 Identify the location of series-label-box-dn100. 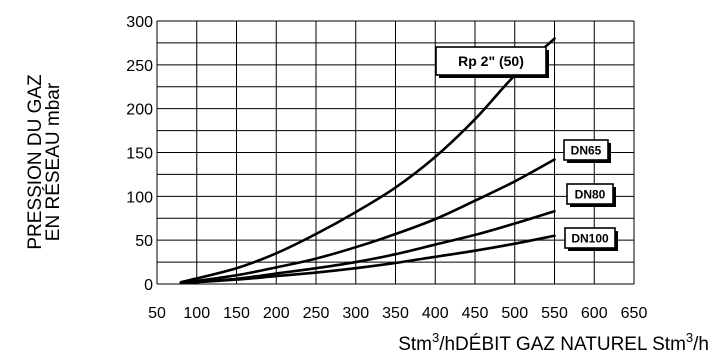
(590, 238).